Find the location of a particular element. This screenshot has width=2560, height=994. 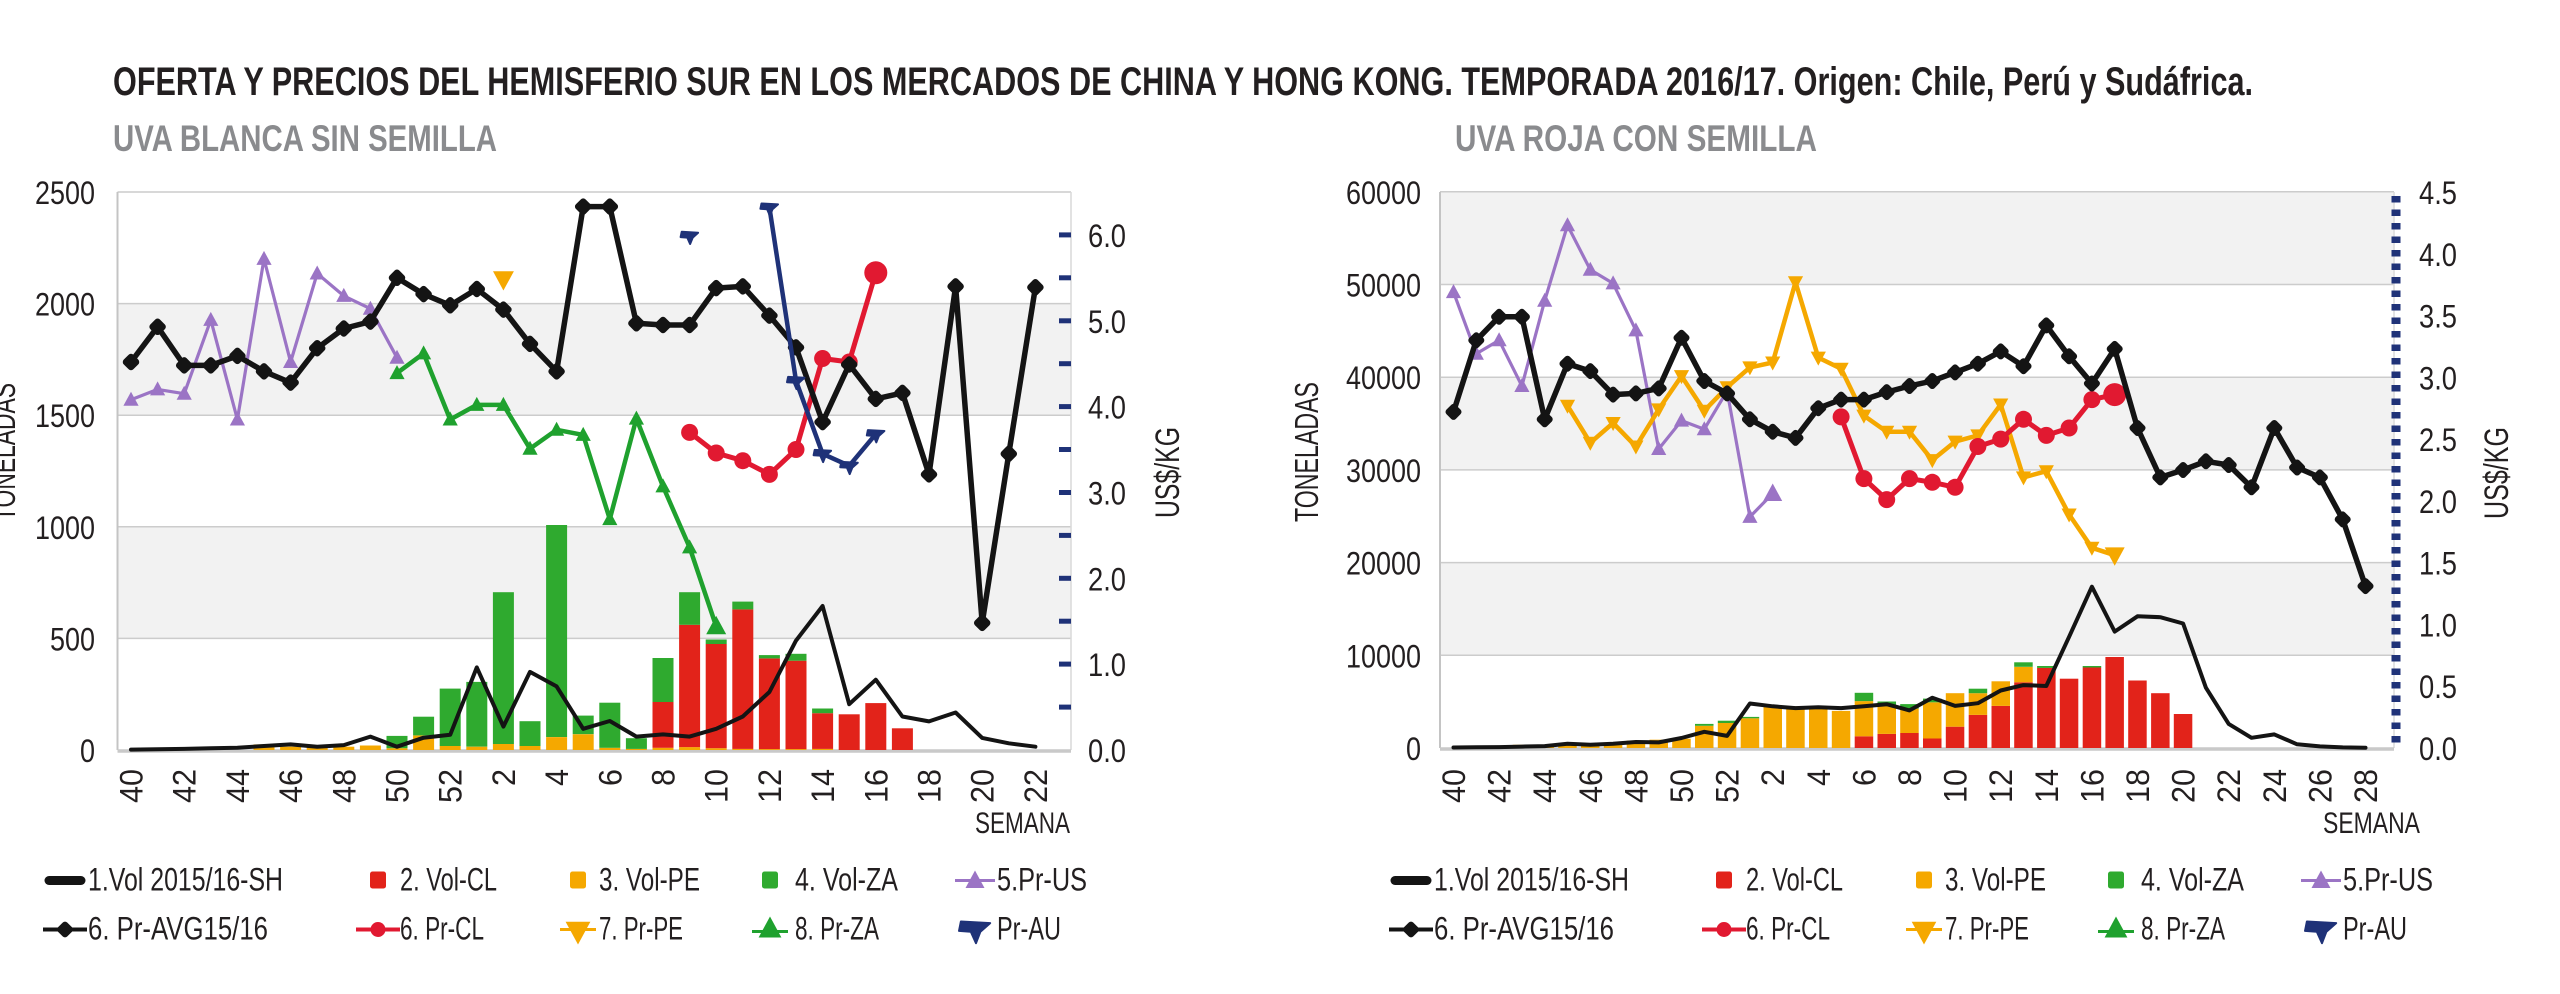

svg-text: 26 is located at coordinates (2320, 786).